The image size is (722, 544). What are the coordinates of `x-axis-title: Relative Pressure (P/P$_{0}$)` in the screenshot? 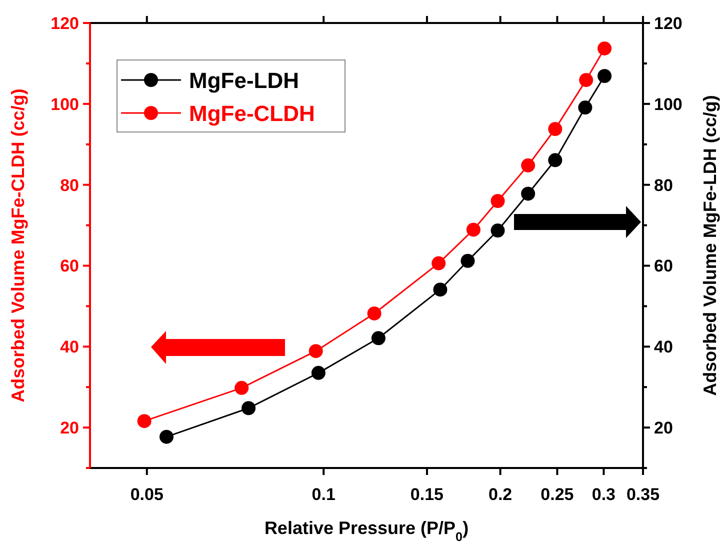 It's located at (366, 531).